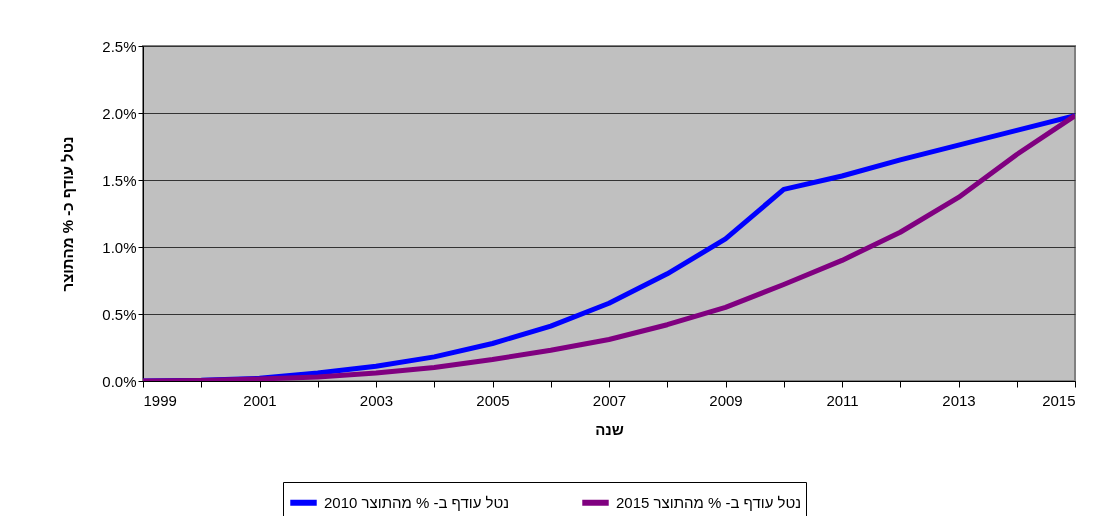 The height and width of the screenshot is (516, 1110). Describe the element at coordinates (119, 314) in the screenshot. I see `y-tick-label: 0.5%` at that location.